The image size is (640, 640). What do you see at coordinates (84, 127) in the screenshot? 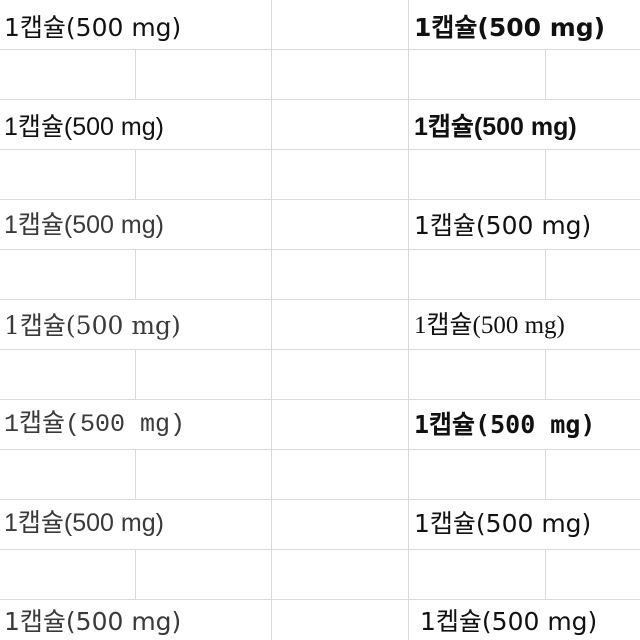
I see `cell-row2-left: 1캡슐(500 mg)` at bounding box center [84, 127].